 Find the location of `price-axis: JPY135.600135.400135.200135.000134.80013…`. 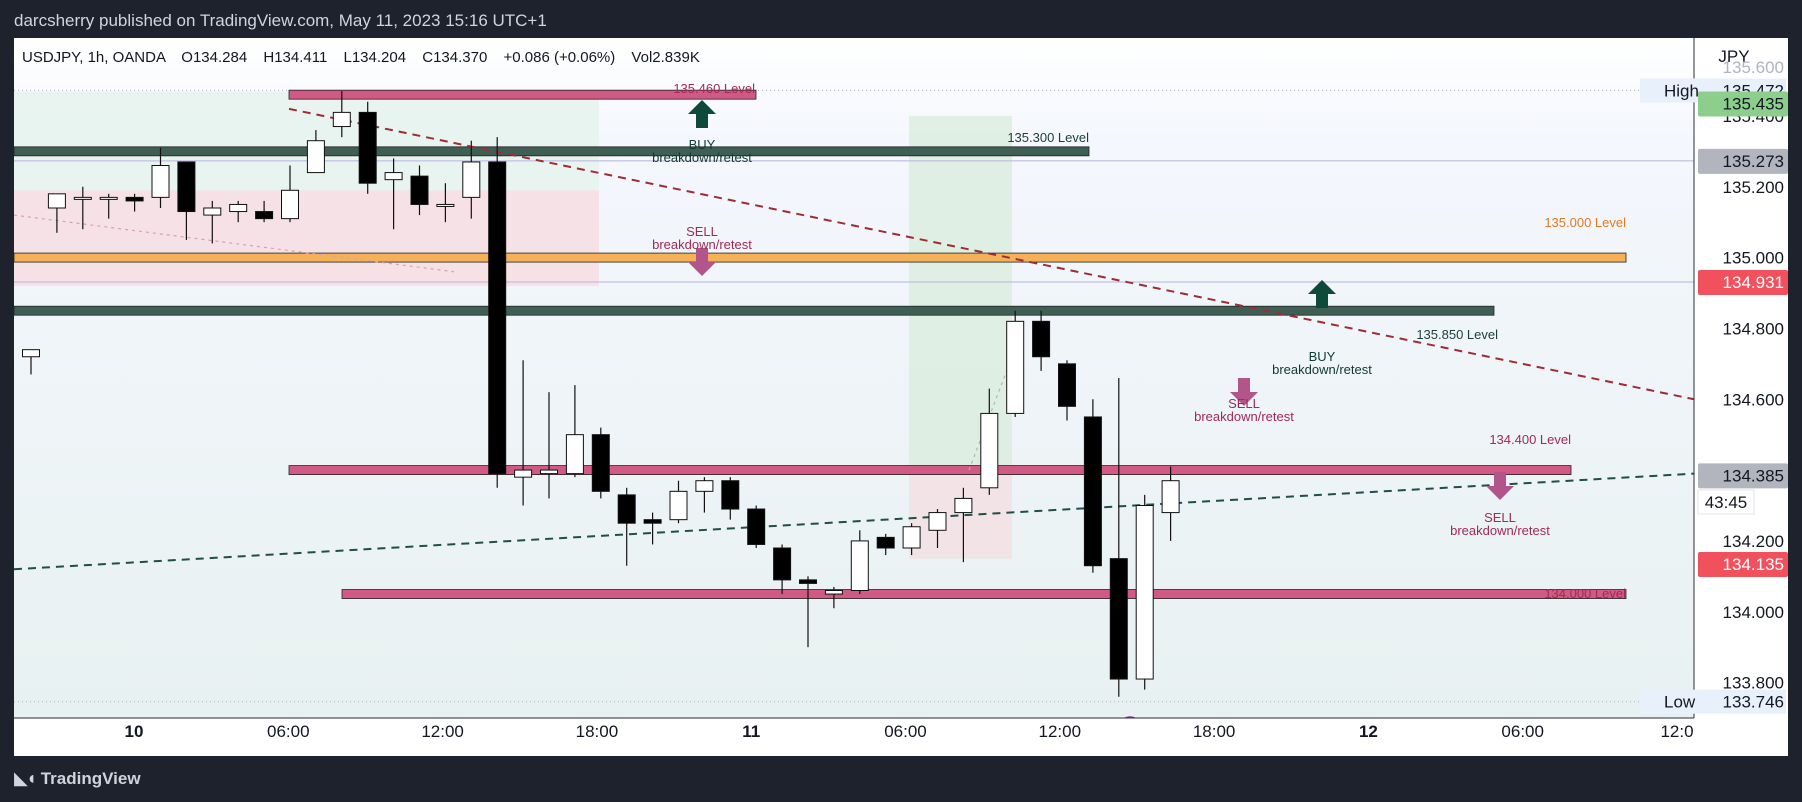

price-axis: JPY135.600135.400135.200135.000134.80013… is located at coordinates (1714, 397).